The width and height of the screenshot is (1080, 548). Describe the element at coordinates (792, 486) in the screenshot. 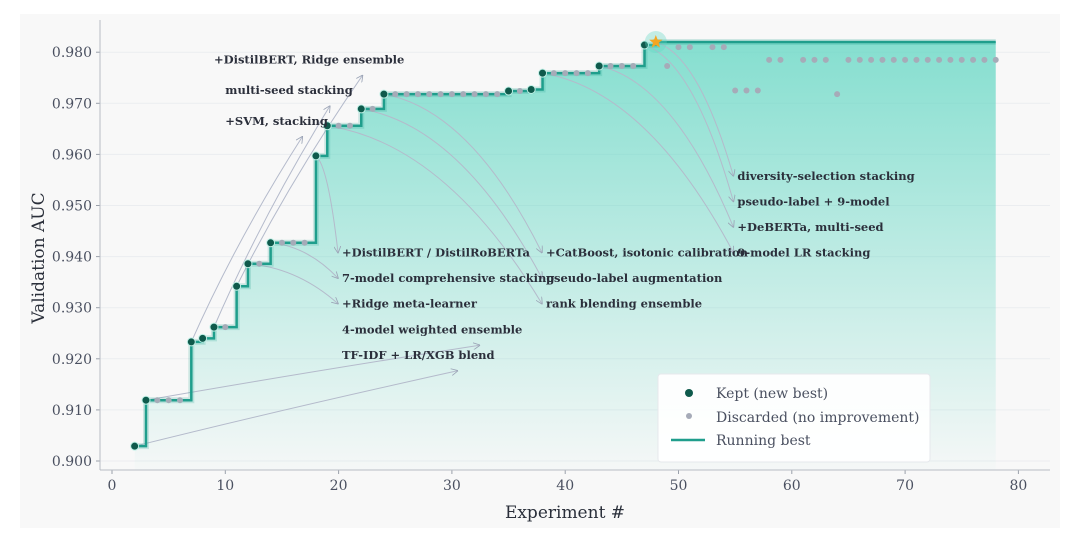

I see `x-tick-label: 60` at that location.